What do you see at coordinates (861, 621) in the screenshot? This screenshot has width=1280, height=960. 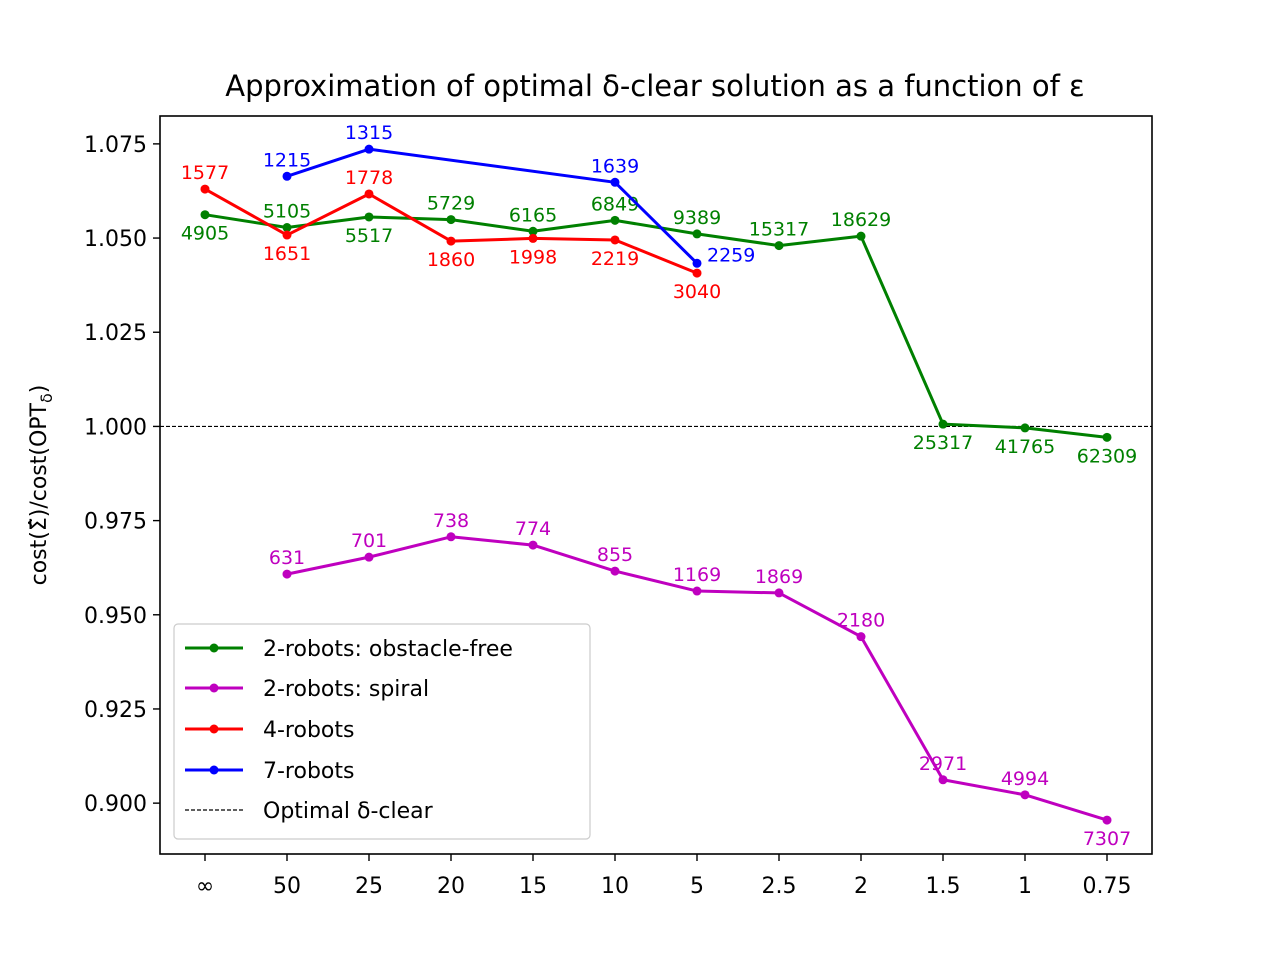 I see `data-label: 2180` at bounding box center [861, 621].